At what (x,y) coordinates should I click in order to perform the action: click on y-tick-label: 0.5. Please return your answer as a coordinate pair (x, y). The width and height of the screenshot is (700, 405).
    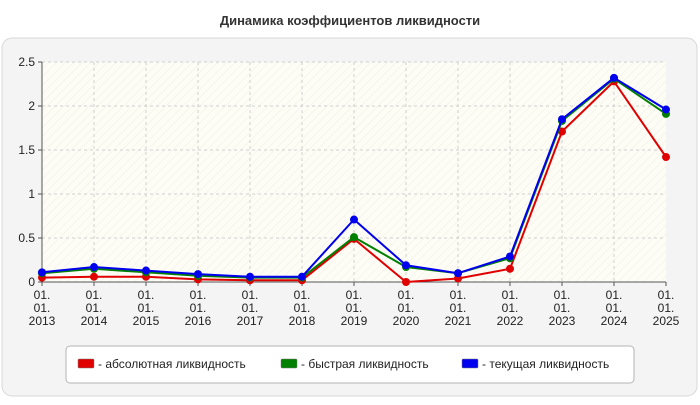
    Looking at the image, I should click on (26, 238).